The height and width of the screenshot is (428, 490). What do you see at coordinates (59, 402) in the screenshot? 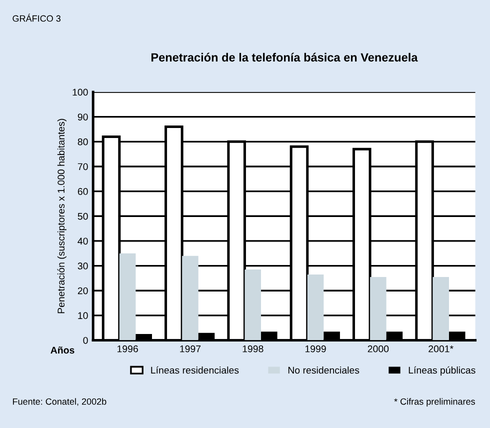
I see `source-note: Fuente: Conatel, 2002b` at bounding box center [59, 402].